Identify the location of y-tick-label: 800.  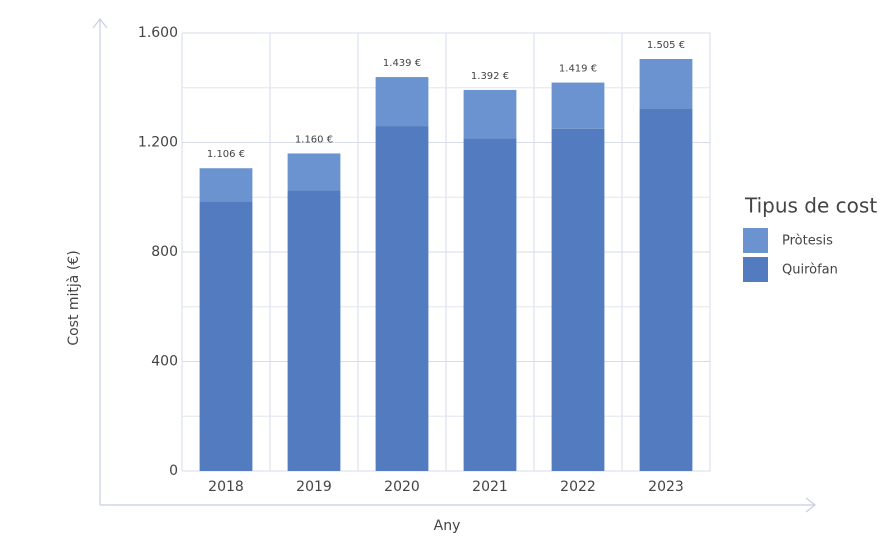
(164, 252).